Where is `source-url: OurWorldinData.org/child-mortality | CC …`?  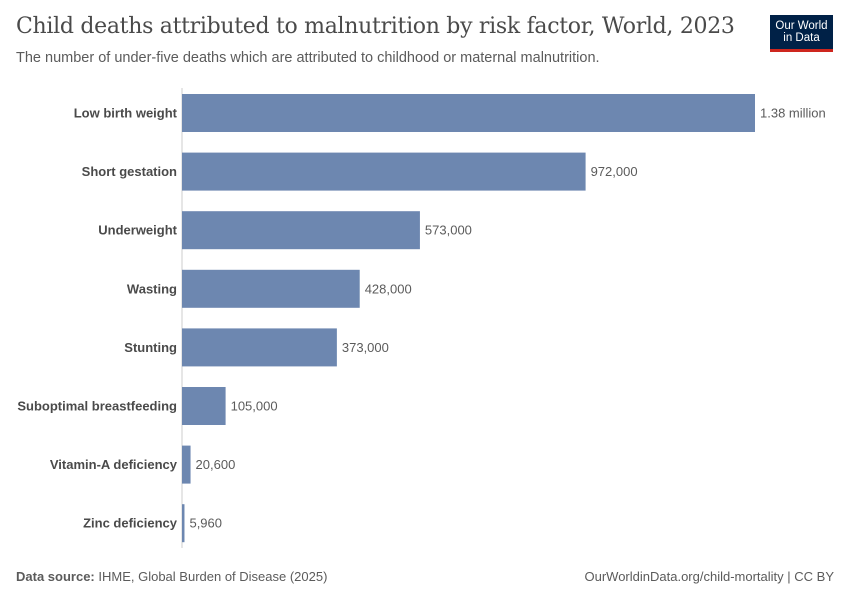
source-url: OurWorldinData.org/child-mortality | CC … is located at coordinates (709, 576).